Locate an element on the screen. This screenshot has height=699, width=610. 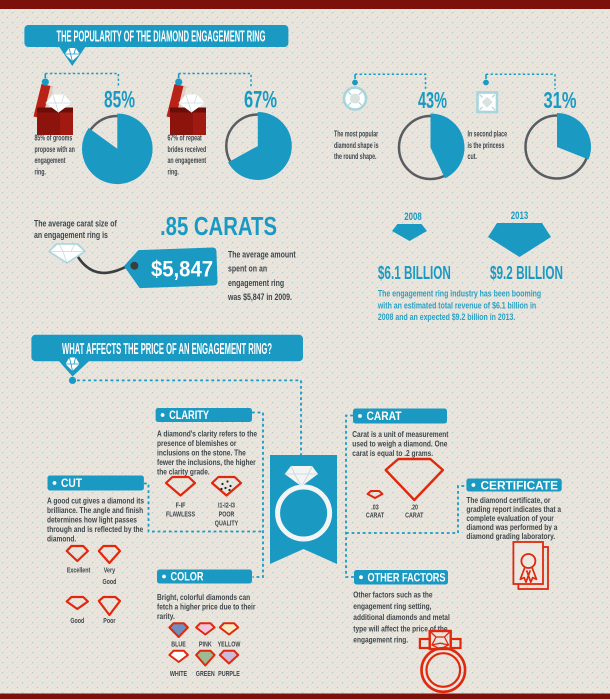
svg-text: The average amount is located at coordinates (262, 255).